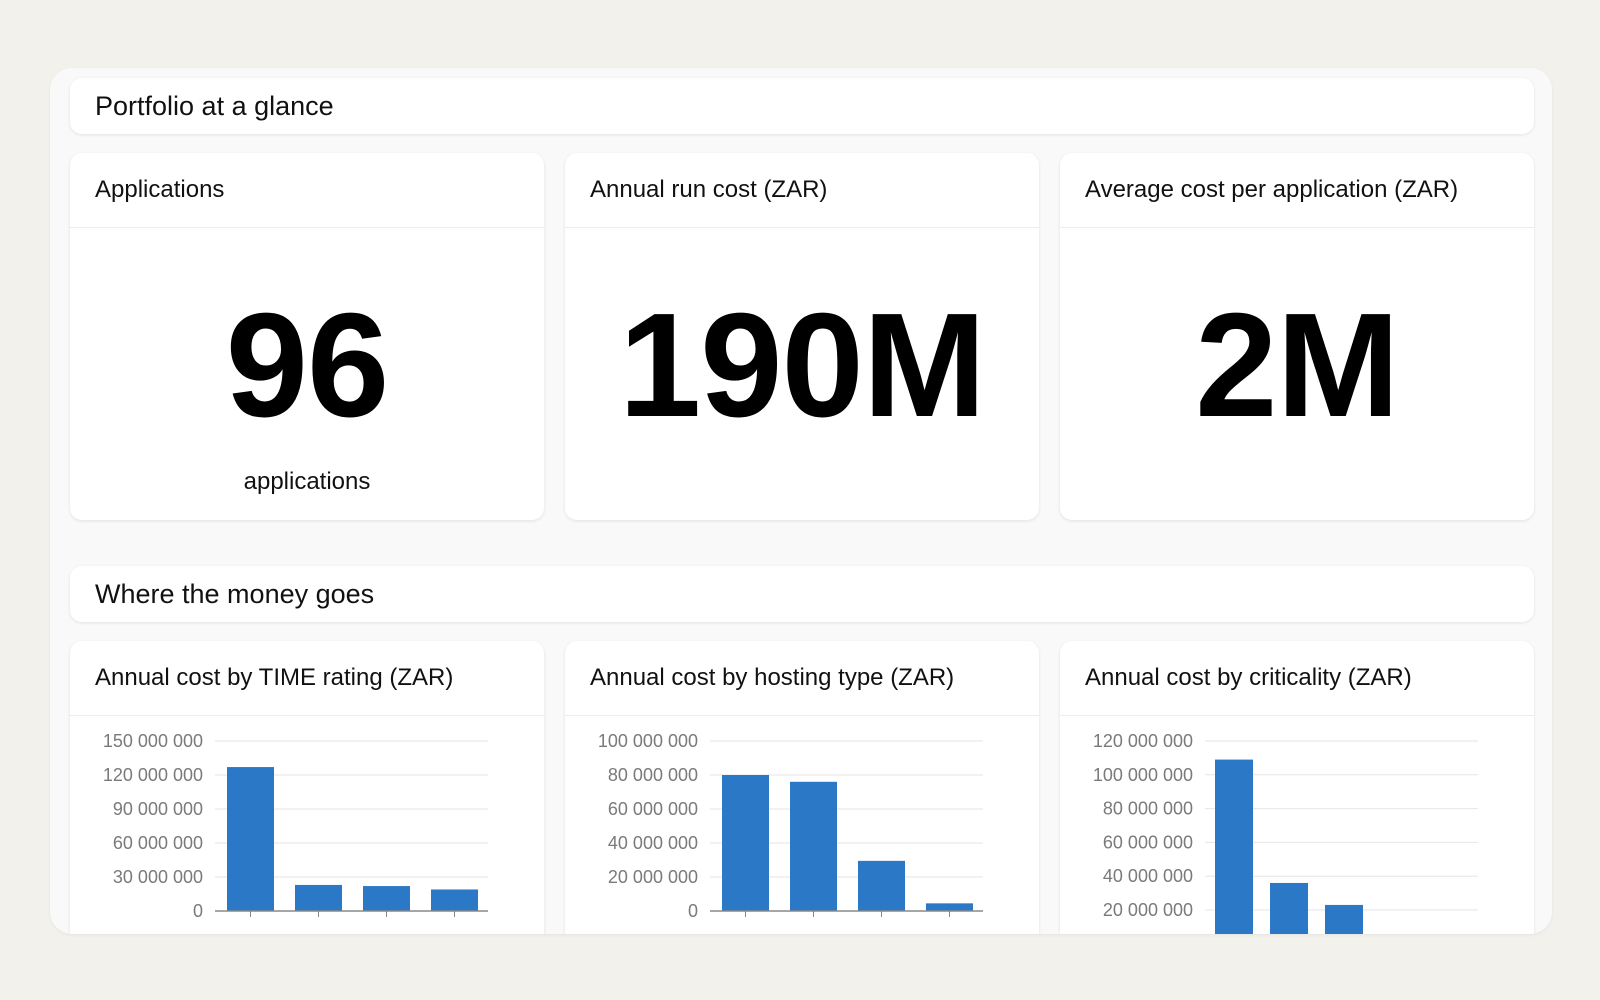  What do you see at coordinates (307, 190) in the screenshot?
I see `card-header: Applications` at bounding box center [307, 190].